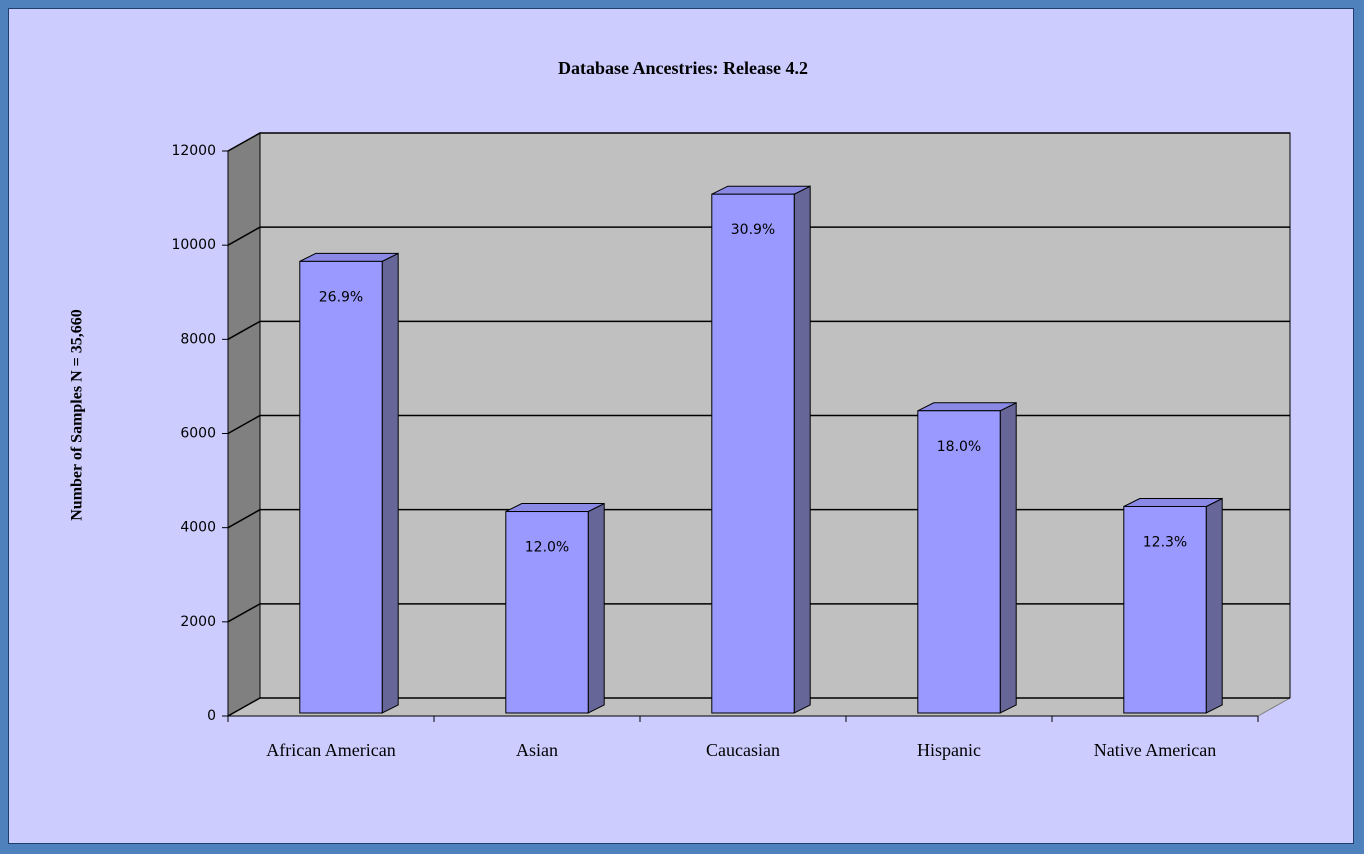 Image resolution: width=1364 pixels, height=854 pixels. What do you see at coordinates (198, 528) in the screenshot?
I see `y-tick-label: 4000` at bounding box center [198, 528].